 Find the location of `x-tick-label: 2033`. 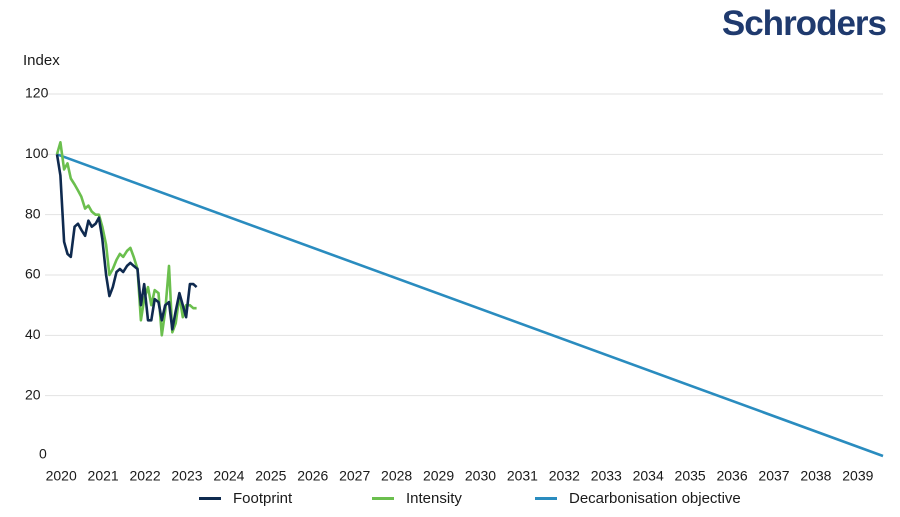

x-tick-label: 2033 is located at coordinates (606, 476).